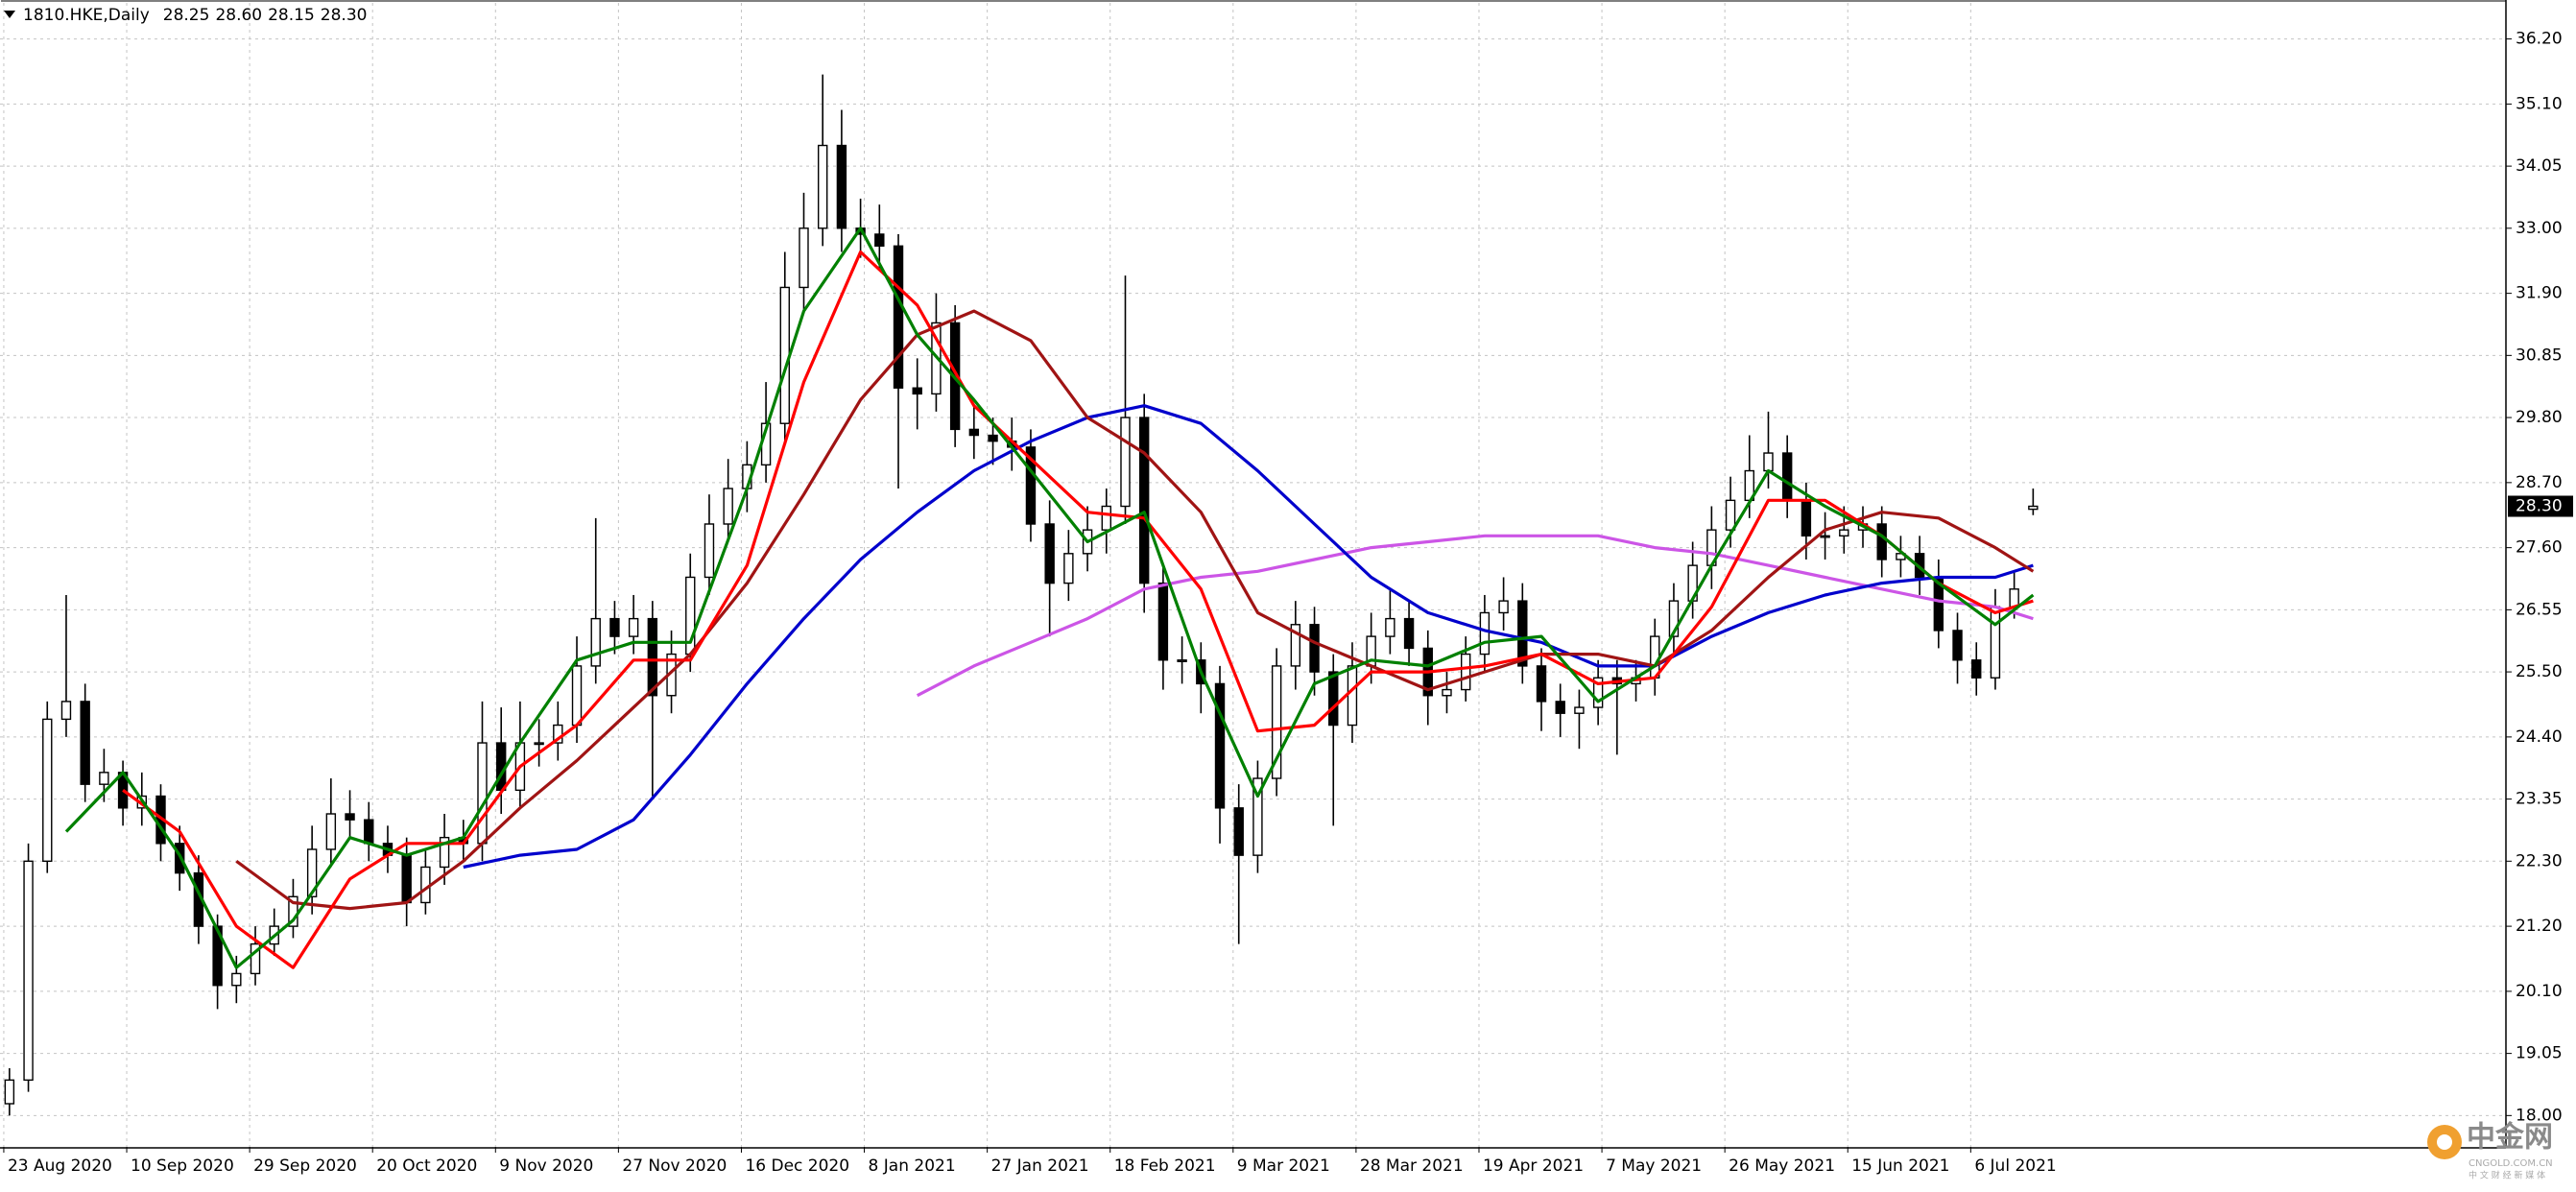  Describe the element at coordinates (2015, 1166) in the screenshot. I see `x-tick-label: 6 Jul 2021` at that location.